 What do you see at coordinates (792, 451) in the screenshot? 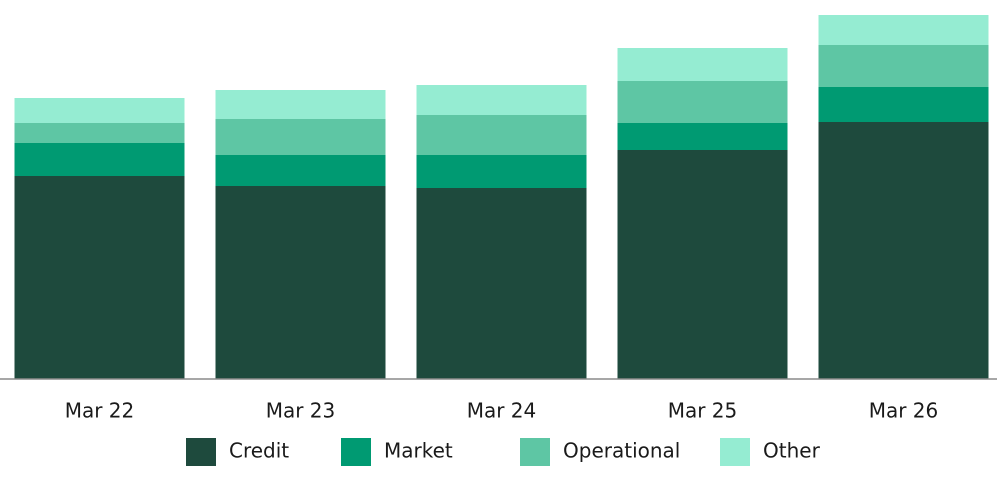
I see `legend-label: Other` at bounding box center [792, 451].